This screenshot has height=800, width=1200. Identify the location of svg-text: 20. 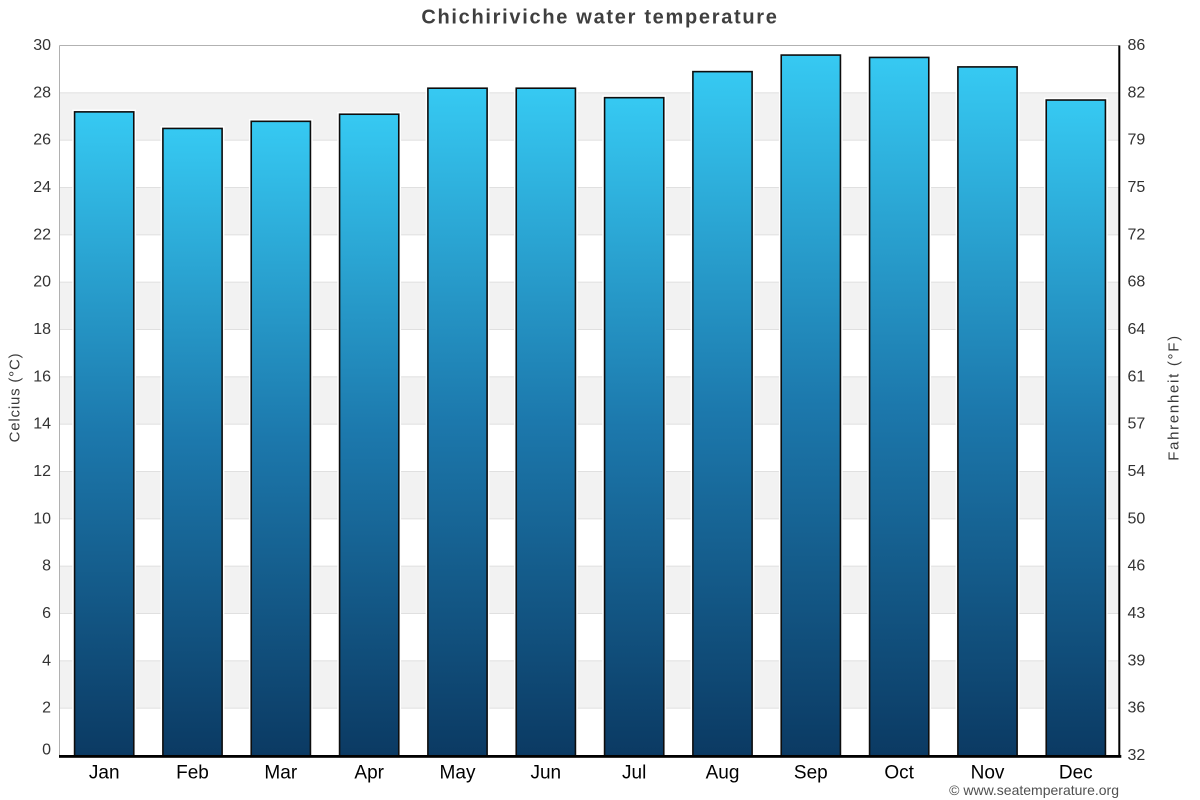
(42, 282).